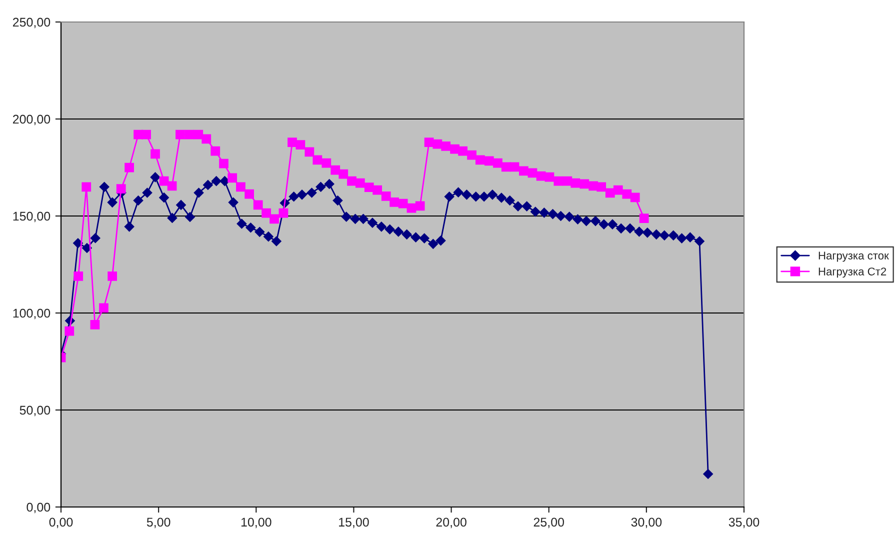 This screenshot has width=895, height=547. I want to click on y-tick-label: 150,00, so click(31, 217).